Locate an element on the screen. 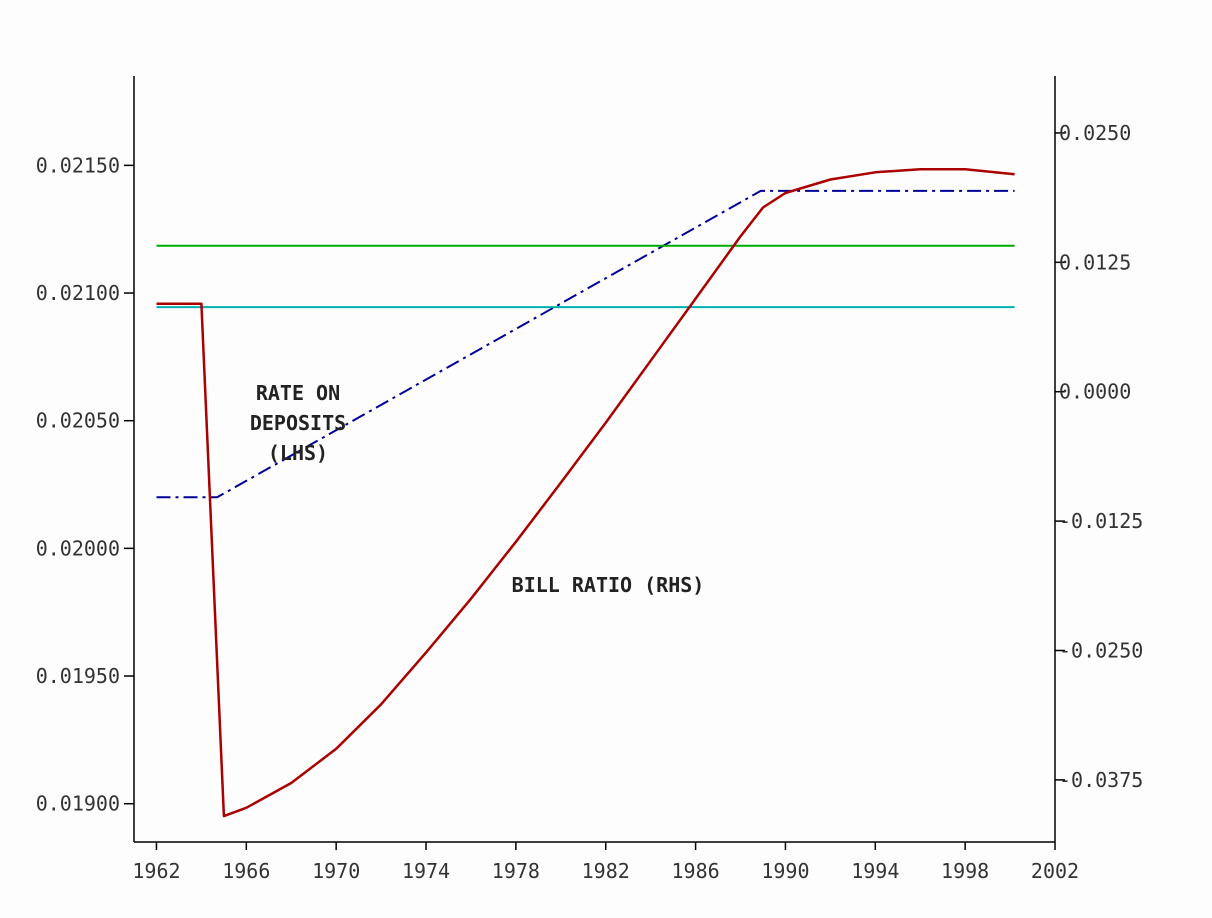 The height and width of the screenshot is (918, 1212). y-right-tick-label: 0.0125 is located at coordinates (1095, 262).